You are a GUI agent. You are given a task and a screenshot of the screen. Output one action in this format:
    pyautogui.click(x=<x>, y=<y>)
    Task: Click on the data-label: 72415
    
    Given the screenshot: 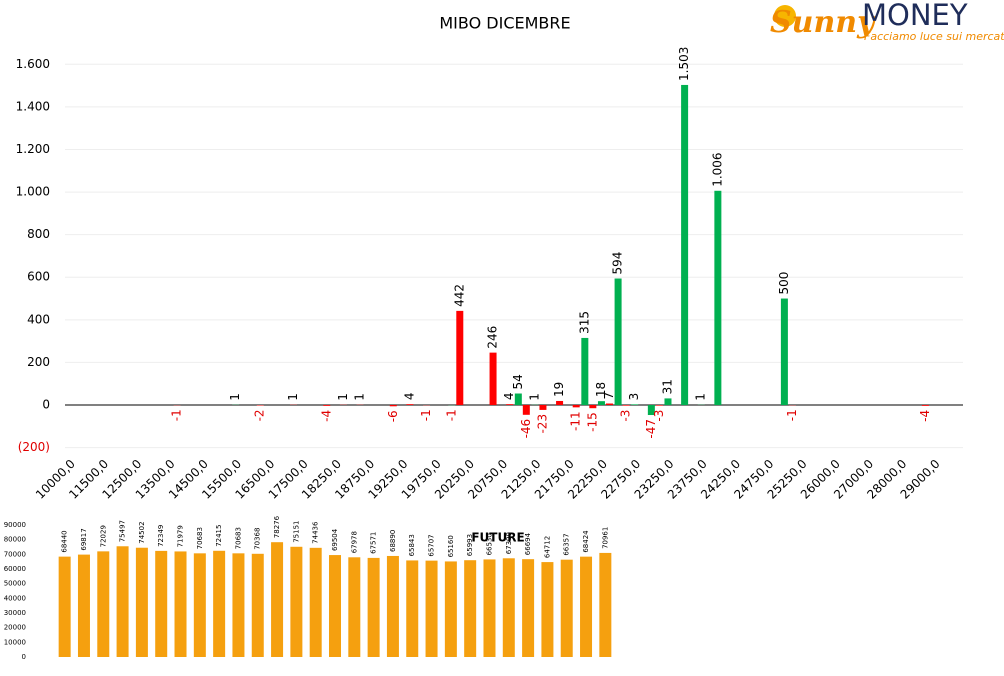 What is the action you would take?
    pyautogui.click(x=219, y=536)
    